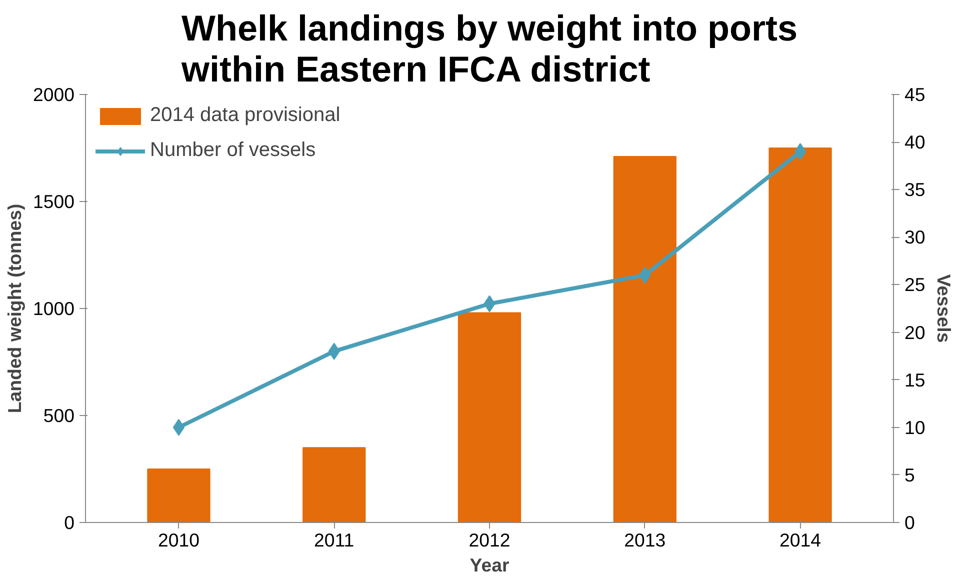 The width and height of the screenshot is (957, 578). I want to click on x-tick-label: 2010, so click(179, 540).